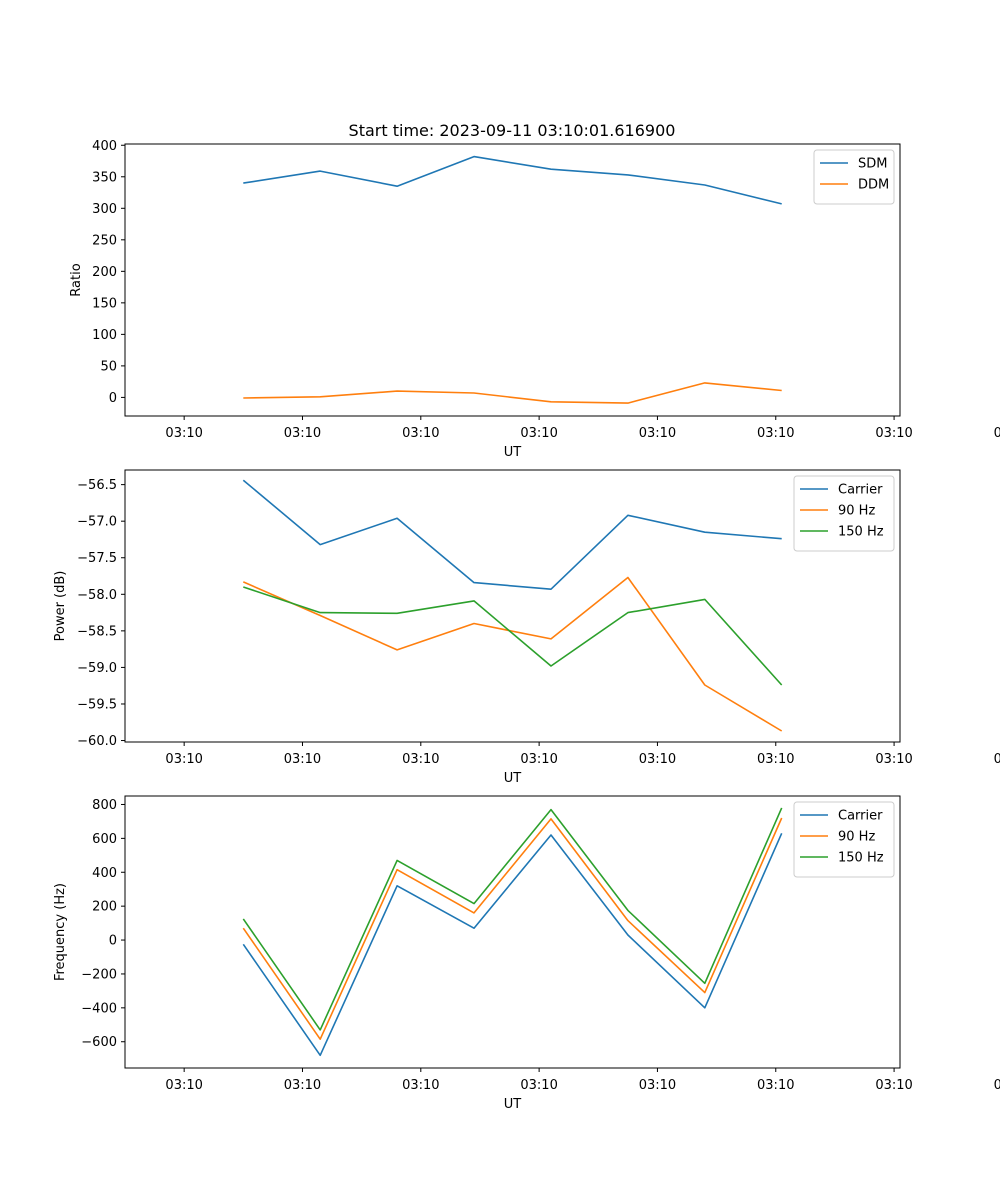  I want to click on ratio-y-tick-label: 100, so click(104, 335).